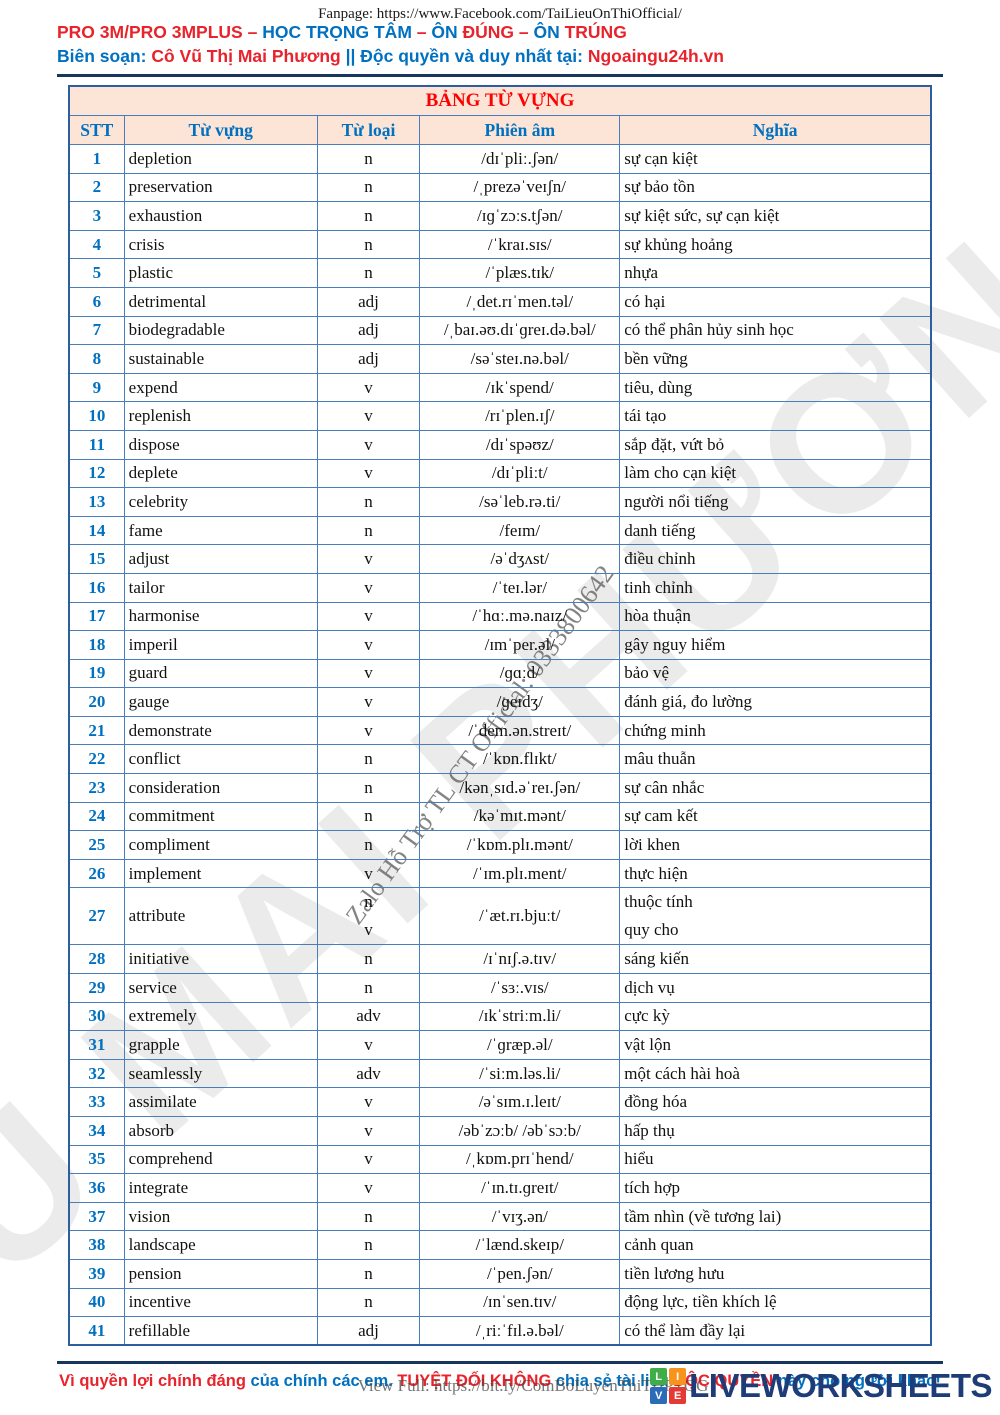 This screenshot has height=1415, width=1000. Describe the element at coordinates (775, 759) in the screenshot. I see `meaning-cell: mâu thuẫn` at that location.